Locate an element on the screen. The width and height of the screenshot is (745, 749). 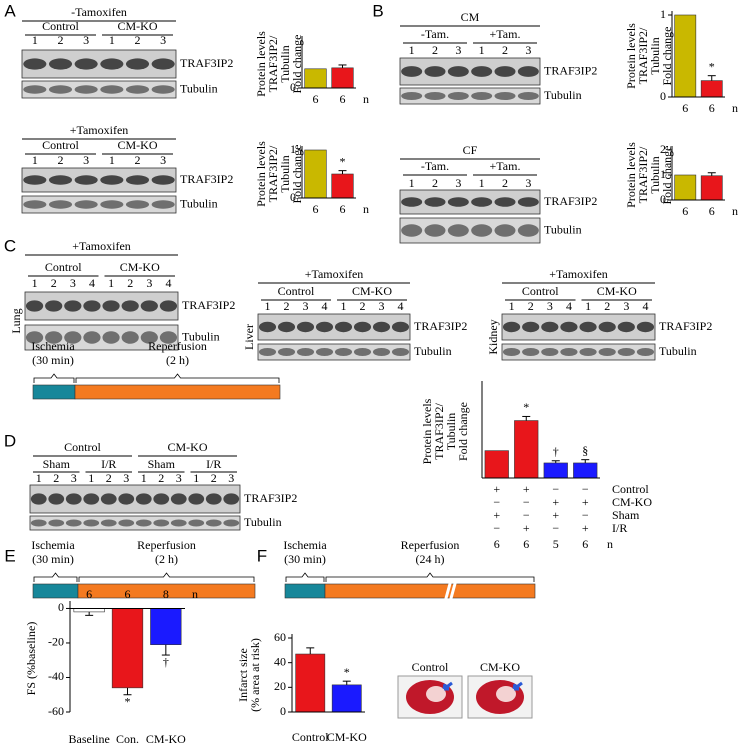
n-label: 8 is located at coordinates (166, 594).